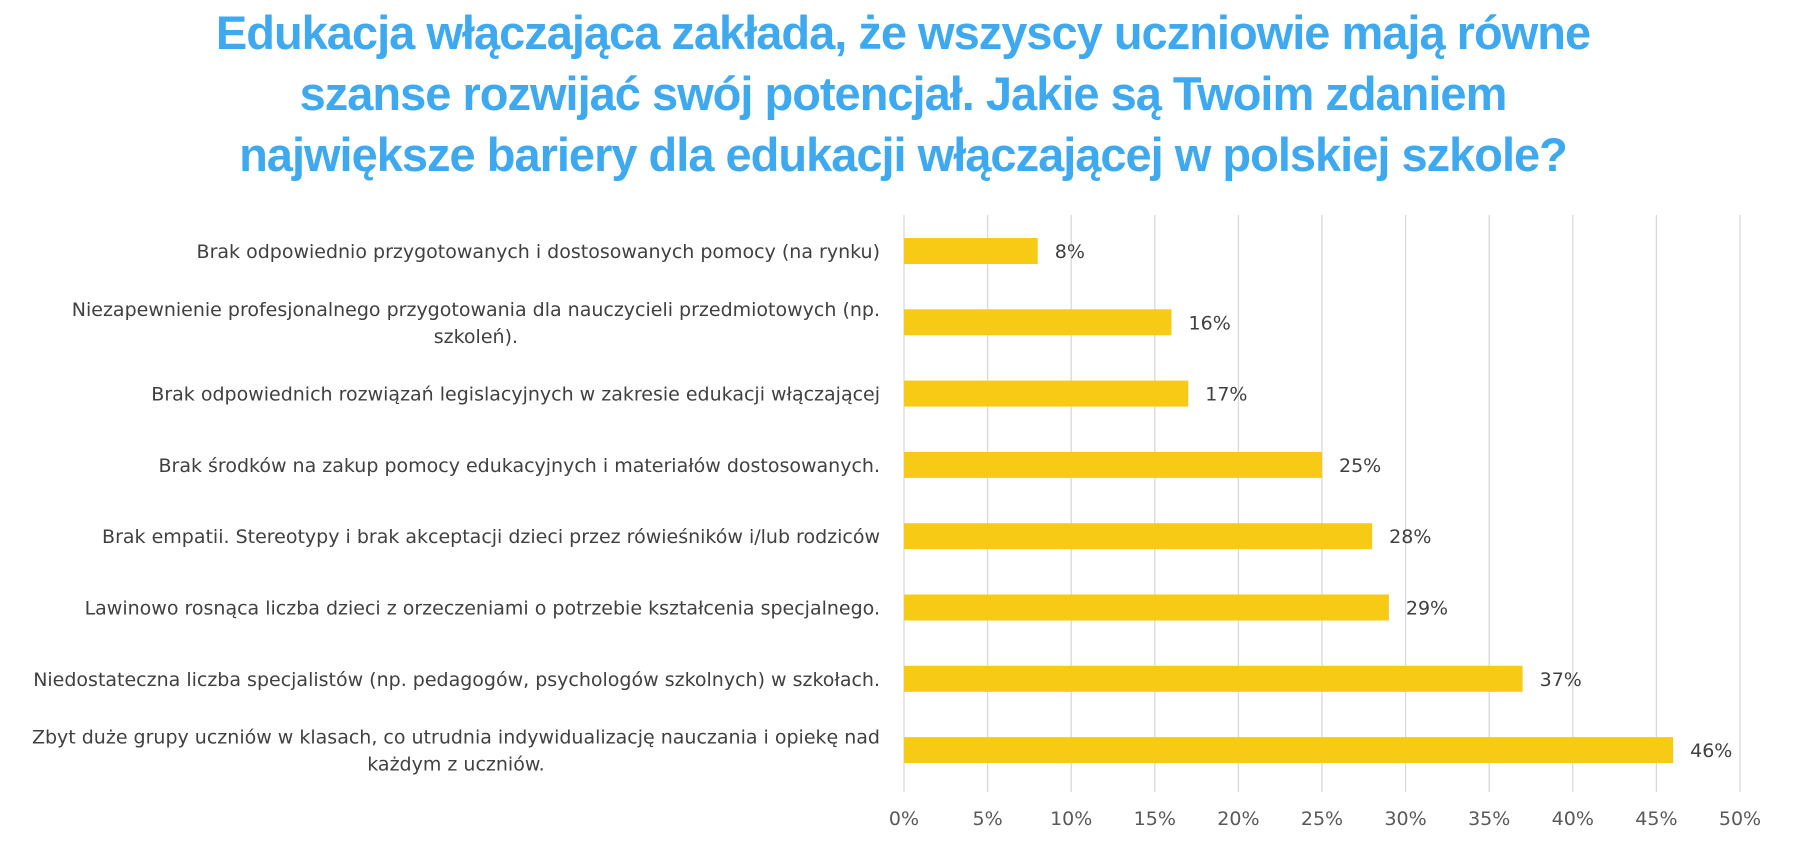 The image size is (1806, 846). What do you see at coordinates (1561, 680) in the screenshot?
I see `data-label: 37%` at bounding box center [1561, 680].